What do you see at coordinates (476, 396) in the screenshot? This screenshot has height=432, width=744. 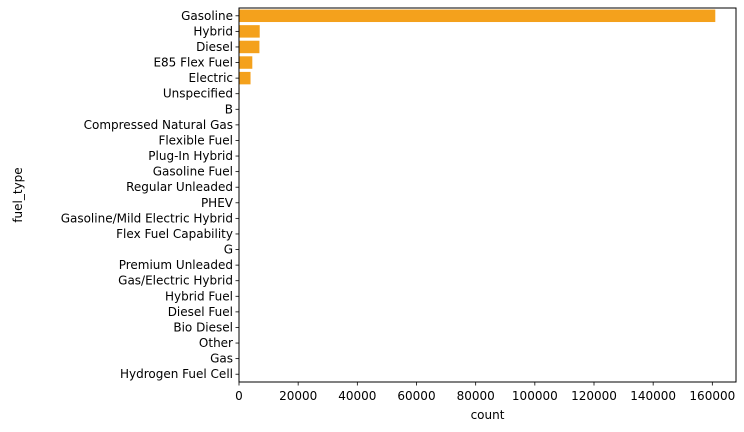 I see `x-tick-label: 80000` at bounding box center [476, 396].